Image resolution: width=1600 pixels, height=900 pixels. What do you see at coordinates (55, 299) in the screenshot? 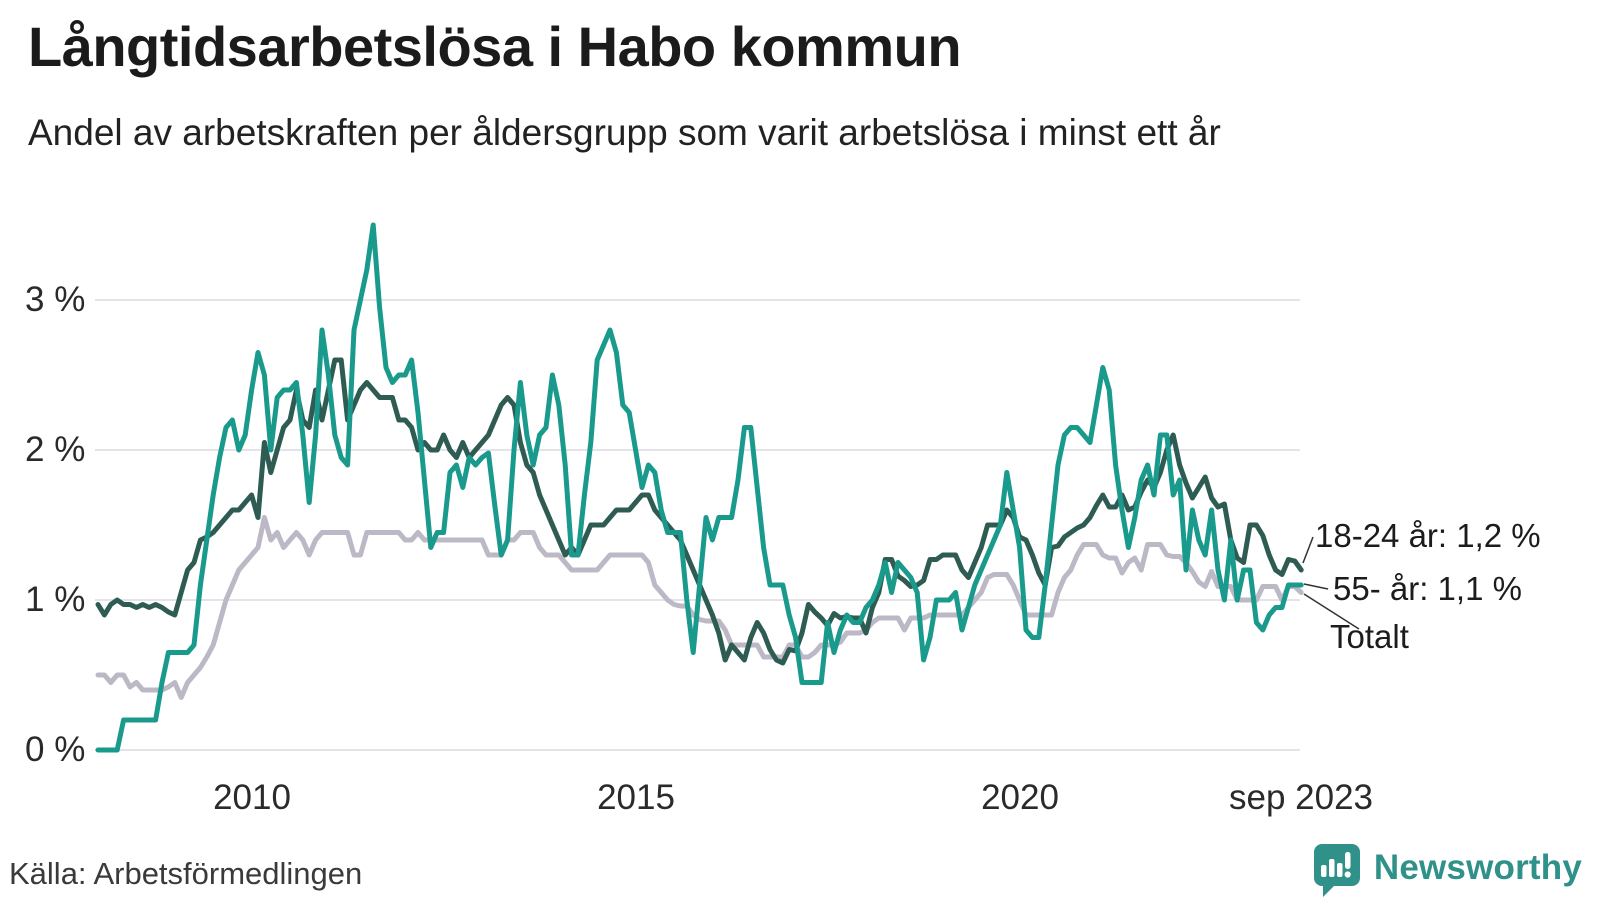
I see `y-tick-3: 3 %` at bounding box center [55, 299].